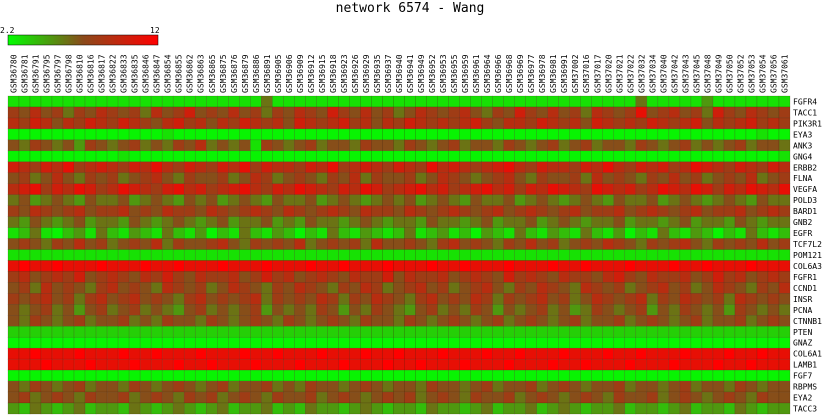  I want to click on x-tick-label: GSM36876, so click(234, 73).